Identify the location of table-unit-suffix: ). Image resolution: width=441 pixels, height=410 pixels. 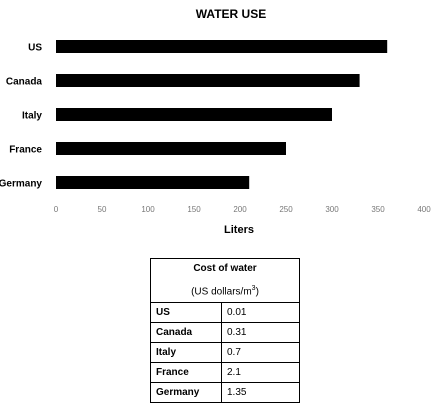
(257, 292).